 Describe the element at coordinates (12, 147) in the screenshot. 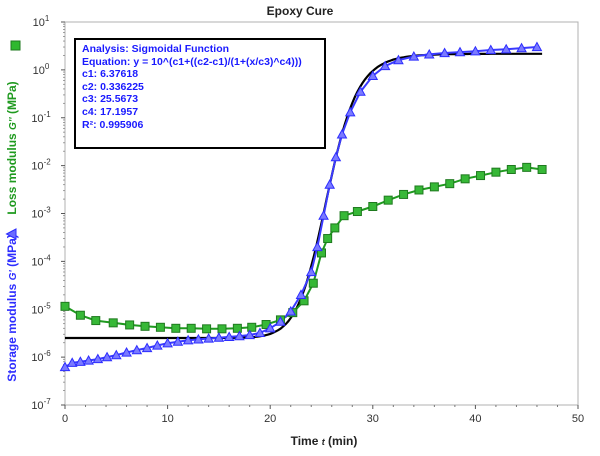

I see `y-axis-label-loss: Loss modulus G'' (MPa)` at that location.